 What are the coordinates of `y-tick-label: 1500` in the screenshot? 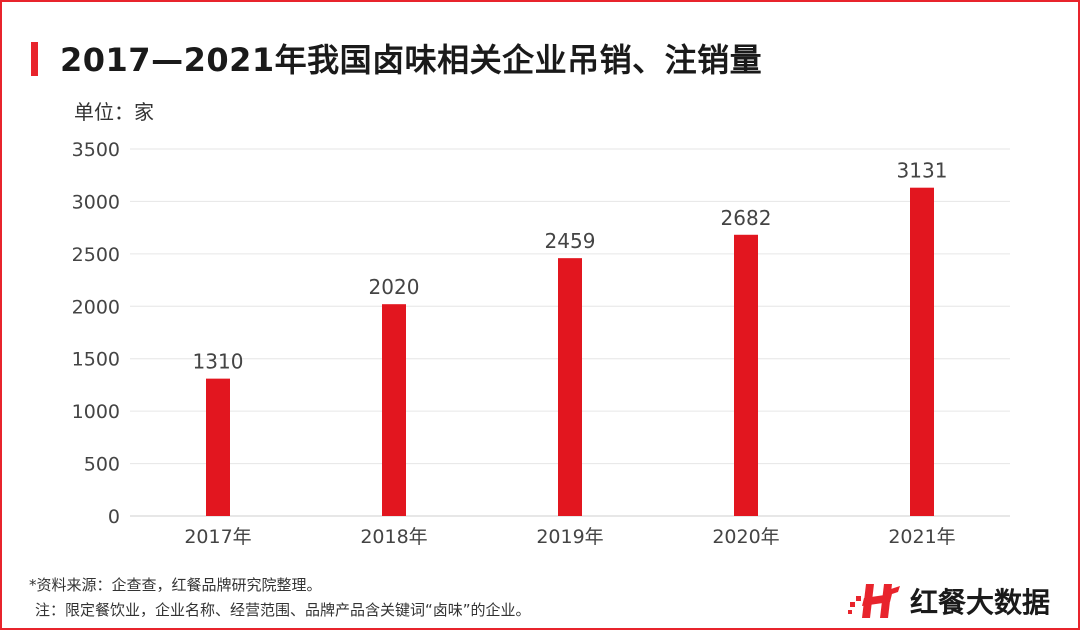 It's located at (96, 360).